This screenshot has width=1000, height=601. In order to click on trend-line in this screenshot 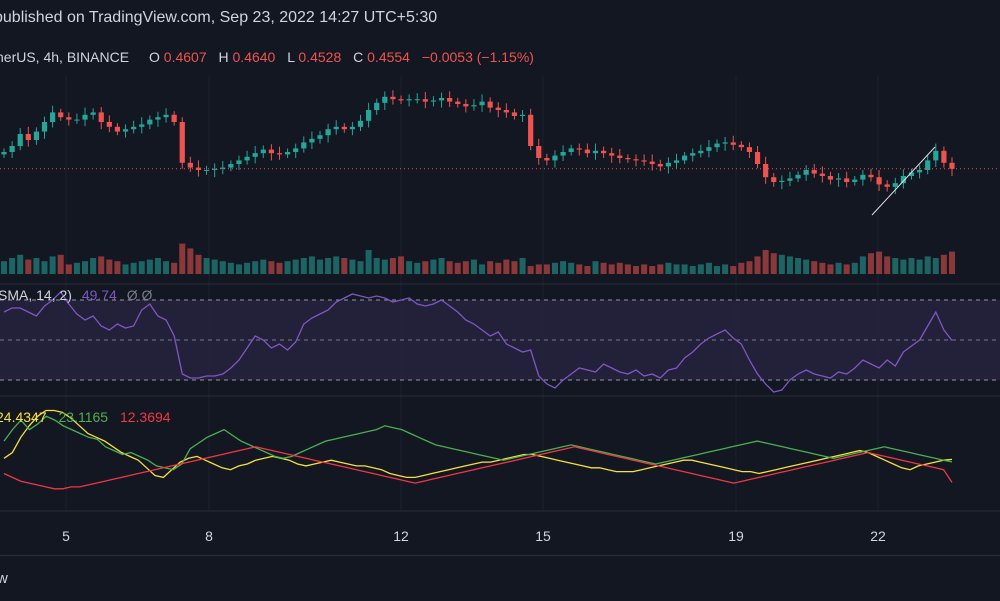, I will do `click(903, 181)`.